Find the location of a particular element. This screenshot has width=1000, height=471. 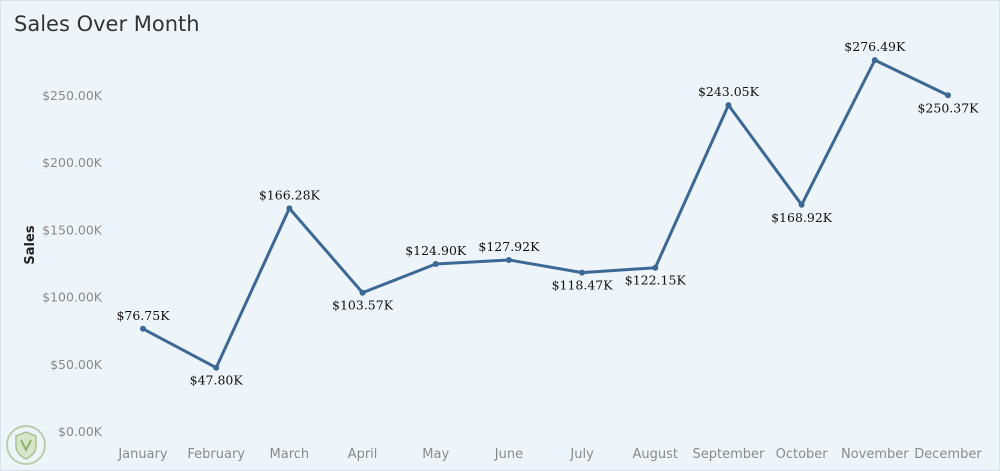

x-tick-label: December is located at coordinates (948, 454).